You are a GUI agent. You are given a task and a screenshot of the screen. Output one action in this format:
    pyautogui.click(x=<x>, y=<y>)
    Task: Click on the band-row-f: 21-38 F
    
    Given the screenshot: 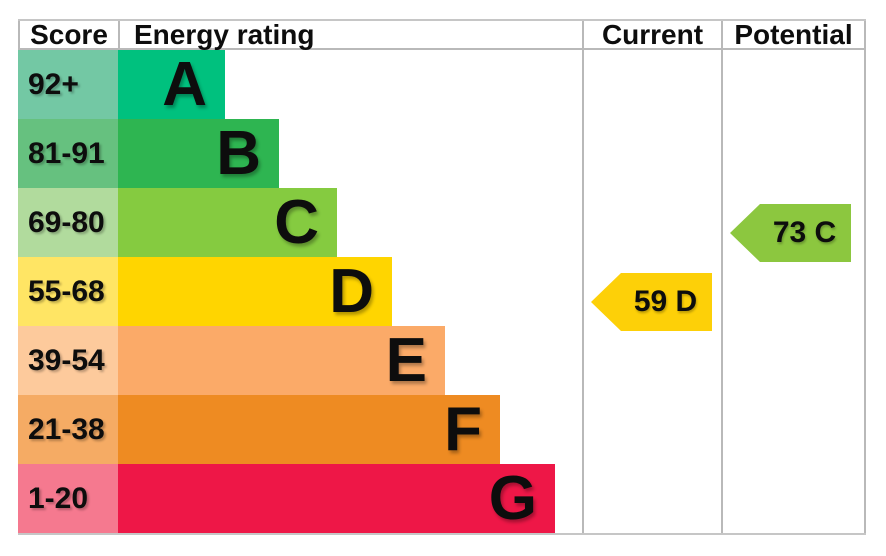 What is the action you would take?
    pyautogui.click(x=300, y=429)
    